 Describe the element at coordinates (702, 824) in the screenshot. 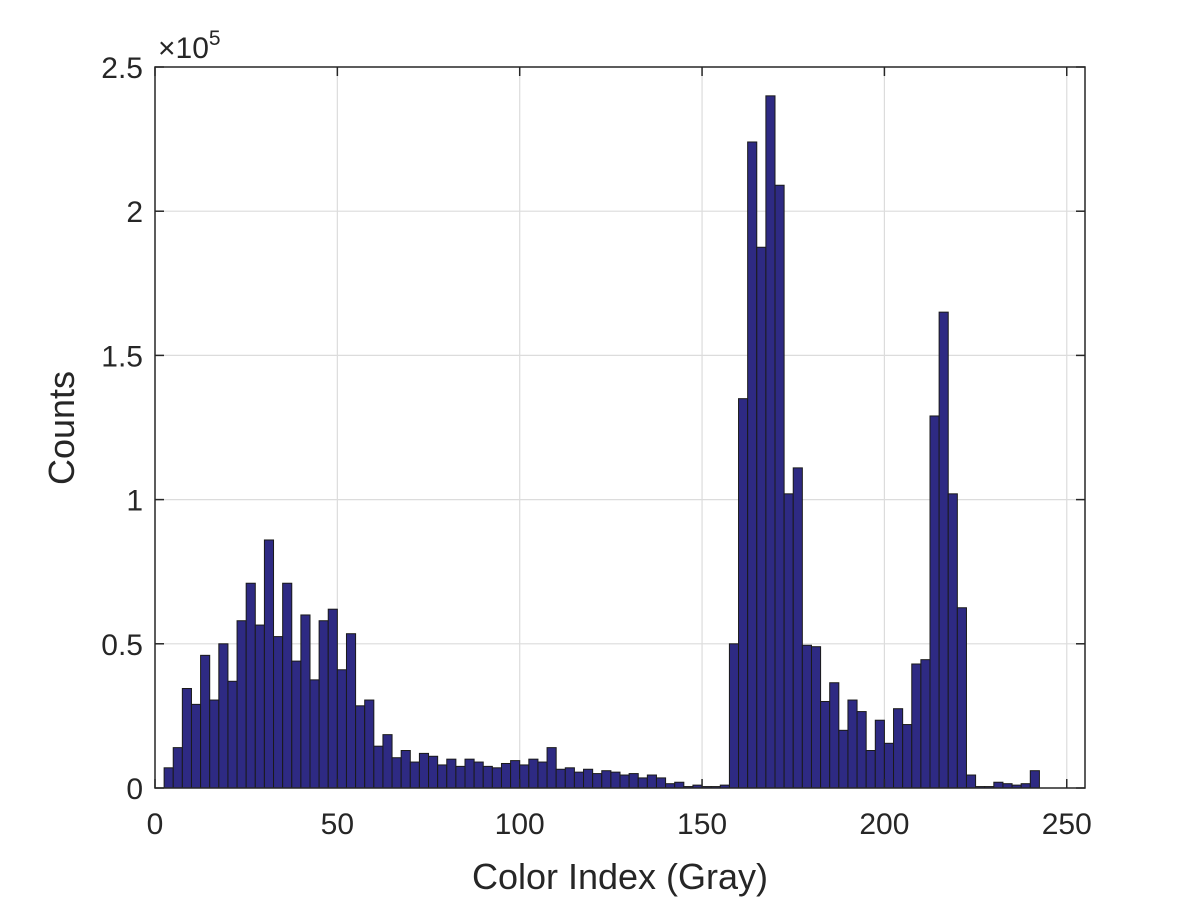

I see `x-tick-label: 150` at that location.